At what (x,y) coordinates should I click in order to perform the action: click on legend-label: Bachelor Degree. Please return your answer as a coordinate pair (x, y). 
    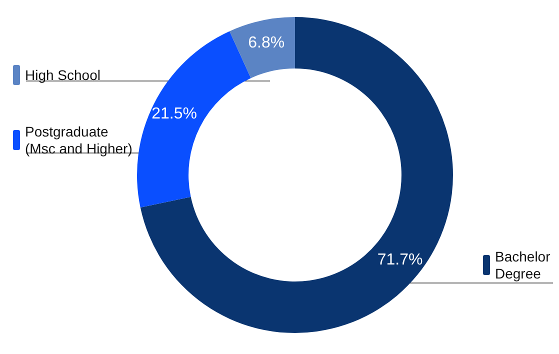
    Looking at the image, I should click on (523, 265).